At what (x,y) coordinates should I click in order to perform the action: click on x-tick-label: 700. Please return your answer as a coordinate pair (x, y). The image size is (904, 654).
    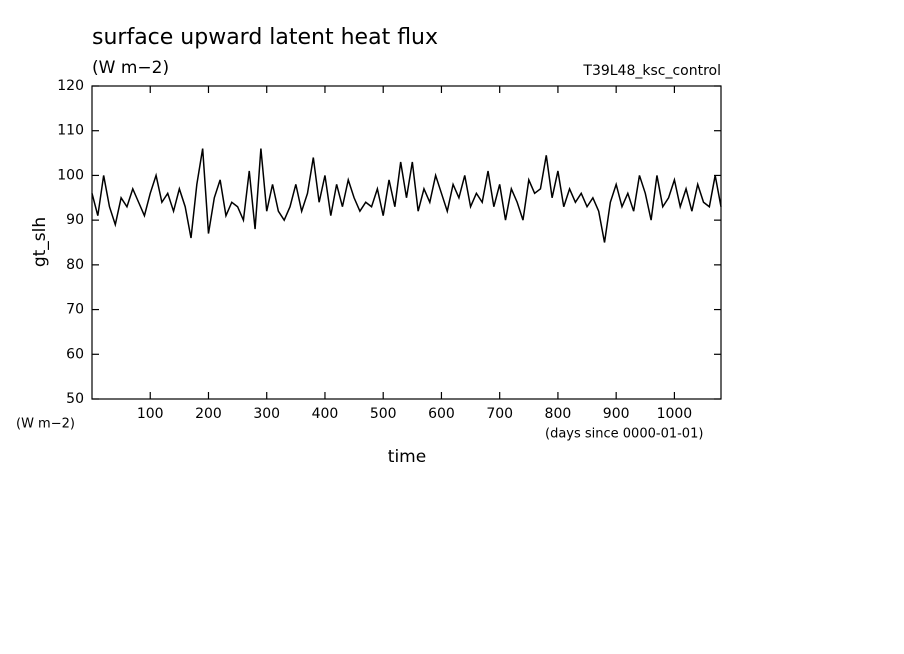
    Looking at the image, I should click on (499, 414).